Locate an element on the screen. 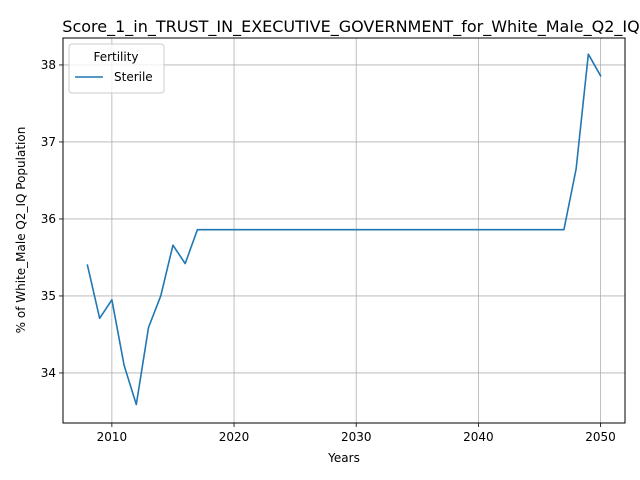 The height and width of the screenshot is (480, 640). legend-label-sterile: Sterile is located at coordinates (133, 77).